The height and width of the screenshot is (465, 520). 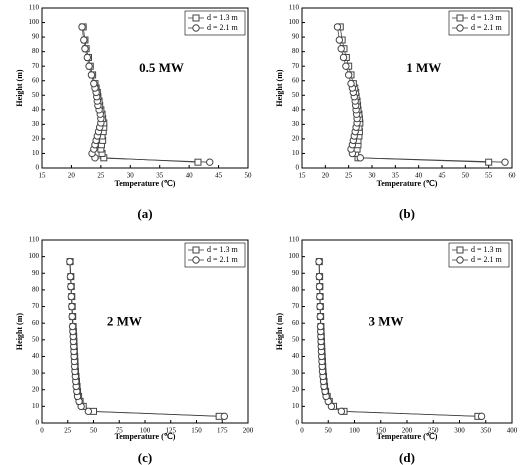 What do you see at coordinates (513, 176) in the screenshot?
I see `x-tick-label: 60` at bounding box center [513, 176].